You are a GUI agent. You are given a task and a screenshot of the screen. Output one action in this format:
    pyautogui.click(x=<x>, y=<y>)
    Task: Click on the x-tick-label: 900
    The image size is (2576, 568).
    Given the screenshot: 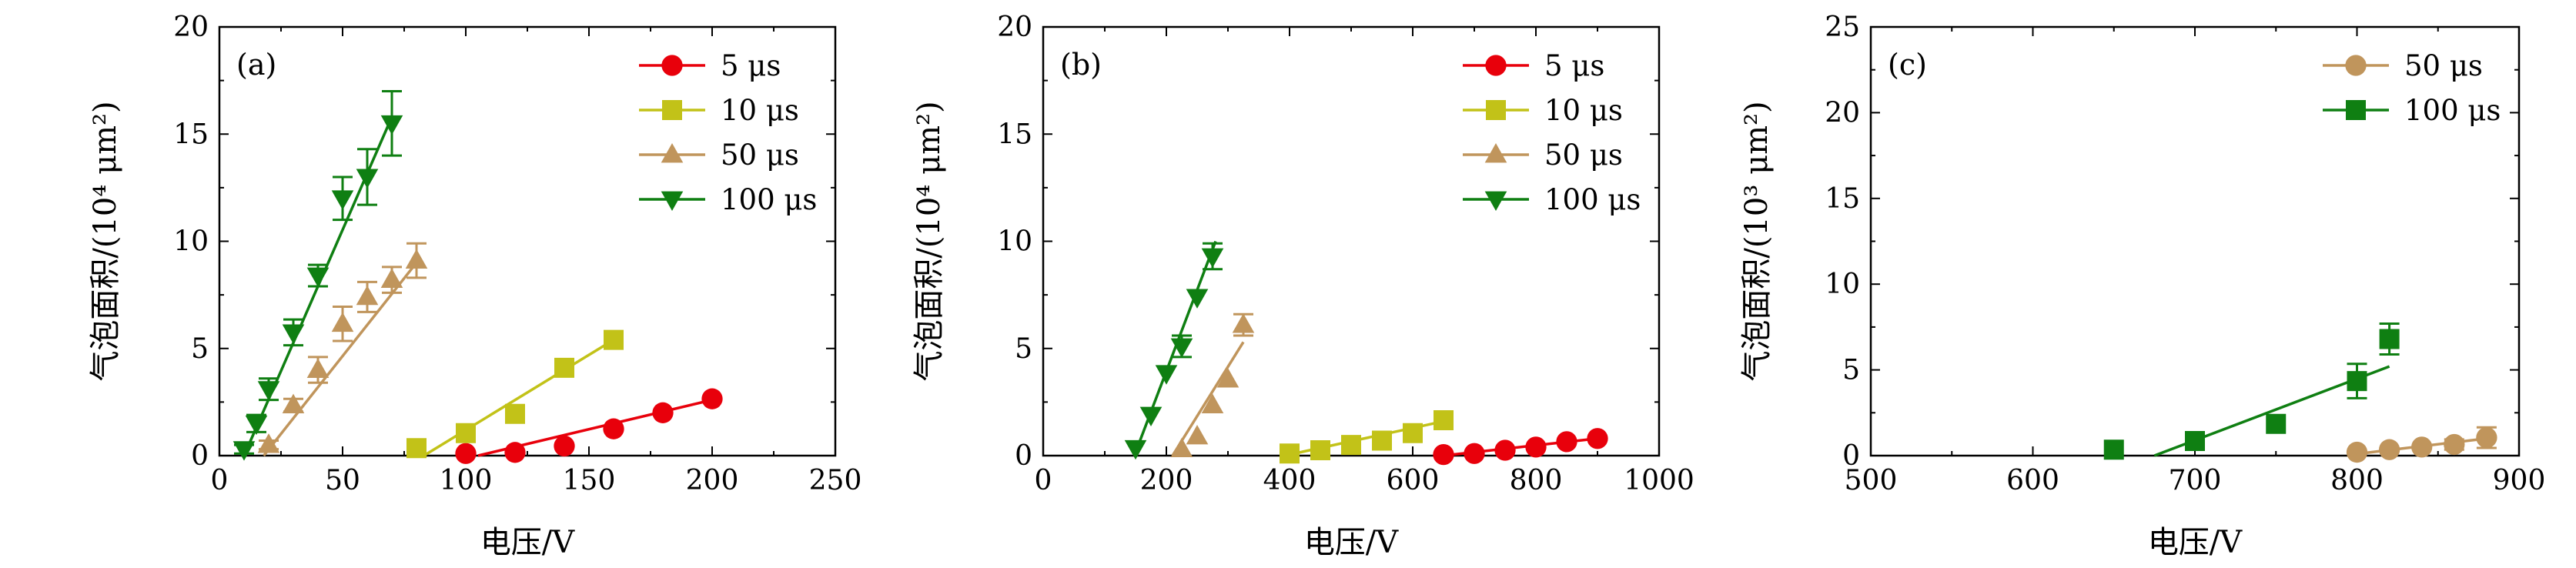 What is the action you would take?
    pyautogui.click(x=2519, y=480)
    